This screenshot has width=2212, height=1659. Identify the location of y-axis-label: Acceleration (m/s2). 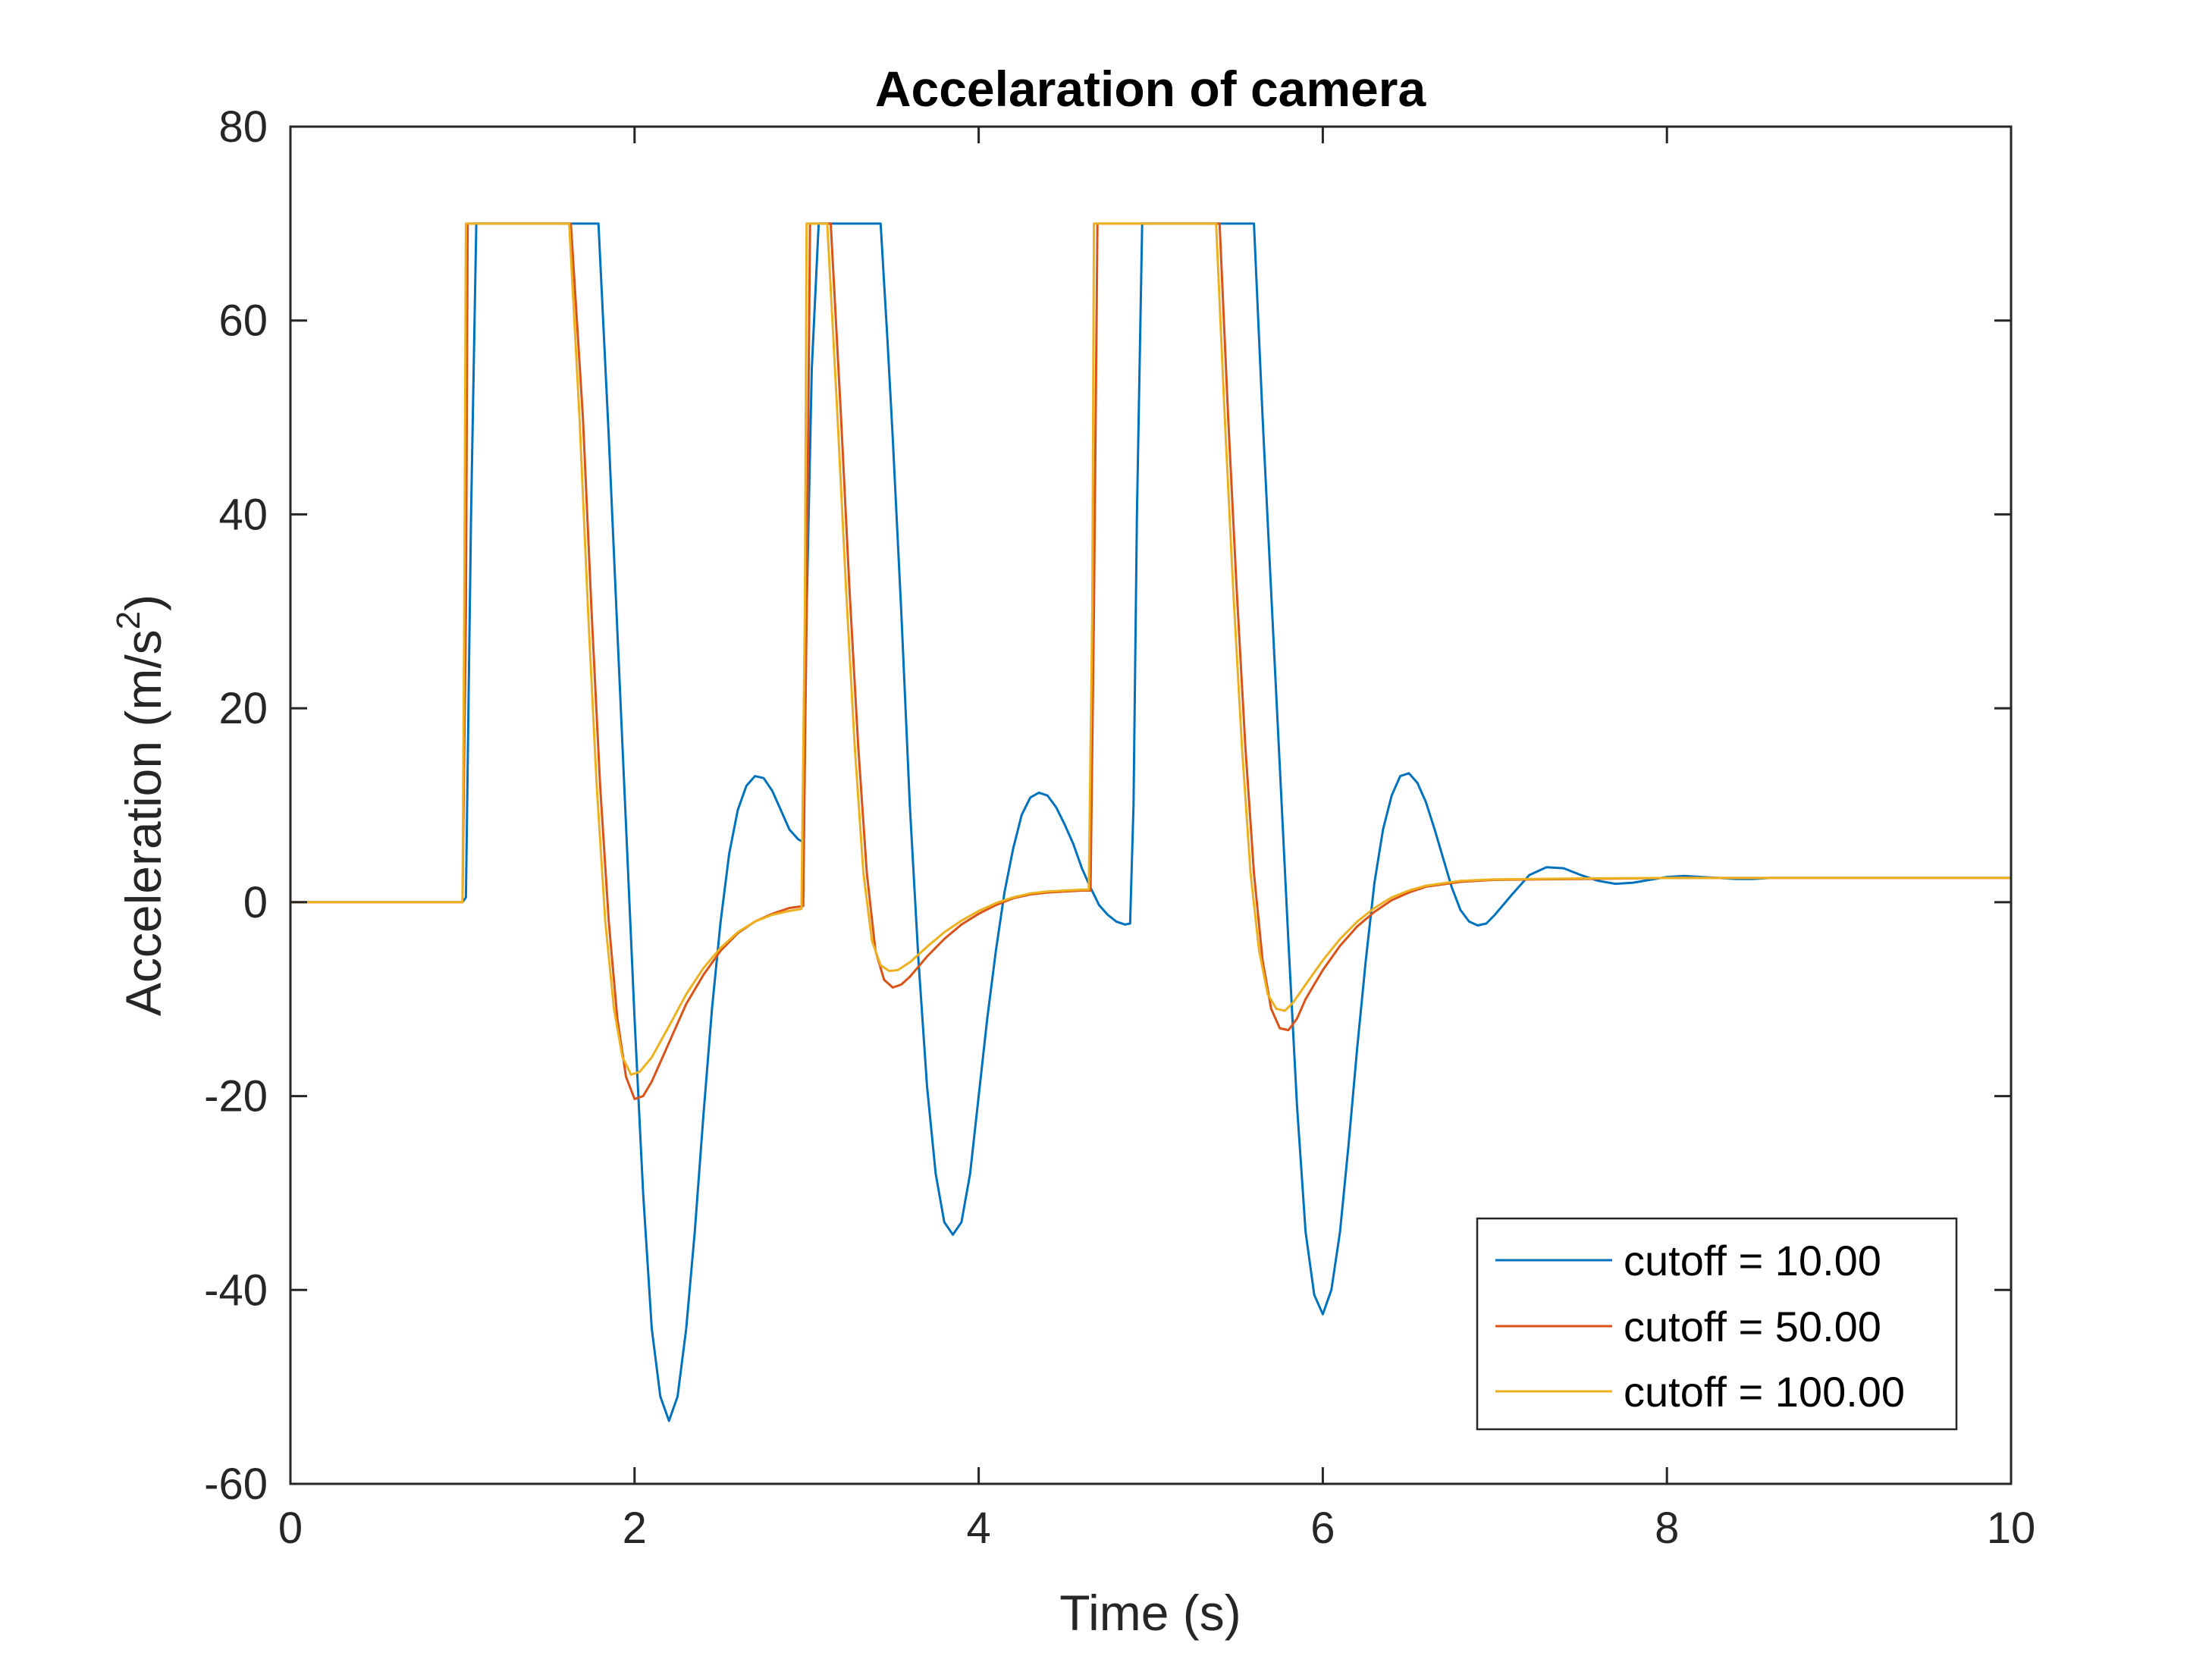
(140, 805).